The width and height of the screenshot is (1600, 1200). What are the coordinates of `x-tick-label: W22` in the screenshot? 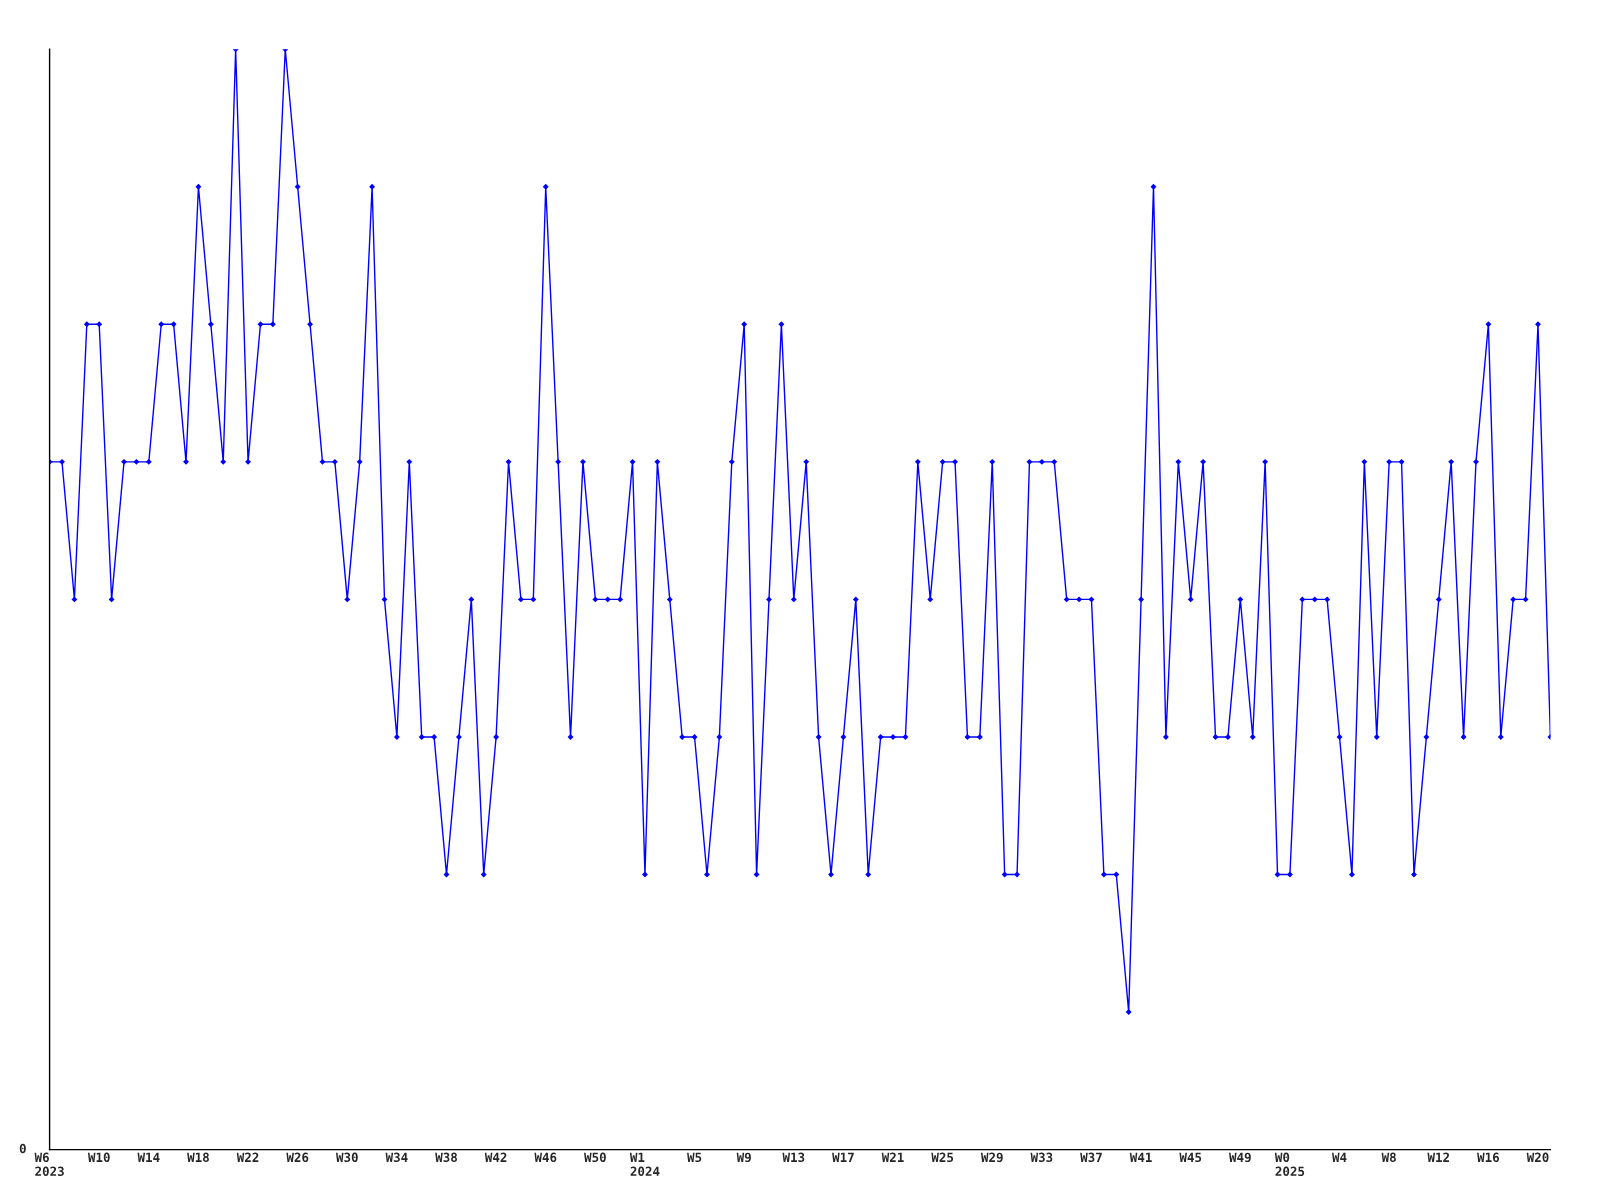 It's located at (247, 1157).